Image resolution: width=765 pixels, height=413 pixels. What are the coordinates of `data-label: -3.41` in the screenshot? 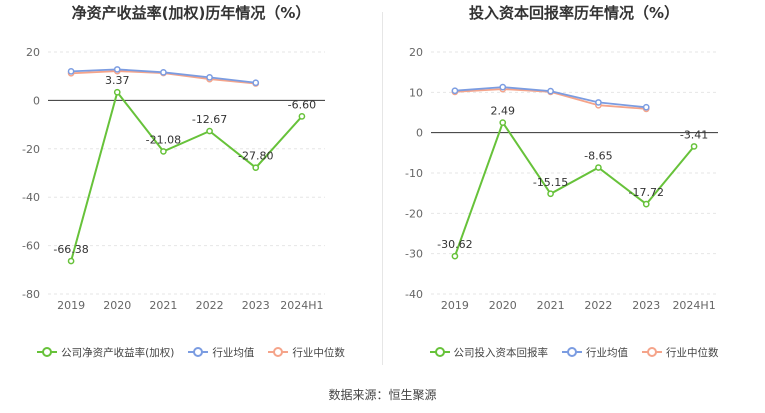 It's located at (694, 134).